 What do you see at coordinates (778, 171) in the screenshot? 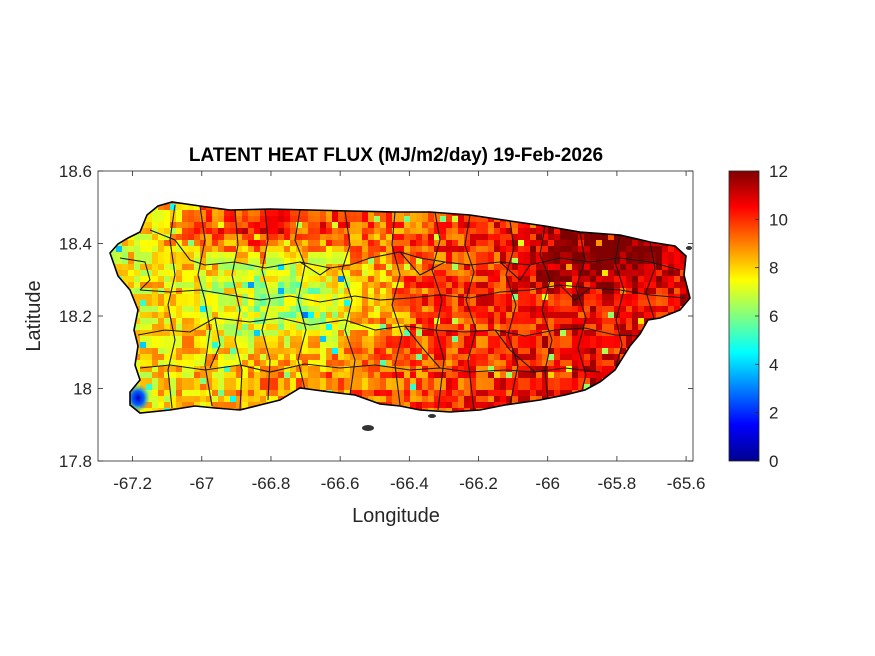
I see `colorbar-tick-label: 12` at bounding box center [778, 171].